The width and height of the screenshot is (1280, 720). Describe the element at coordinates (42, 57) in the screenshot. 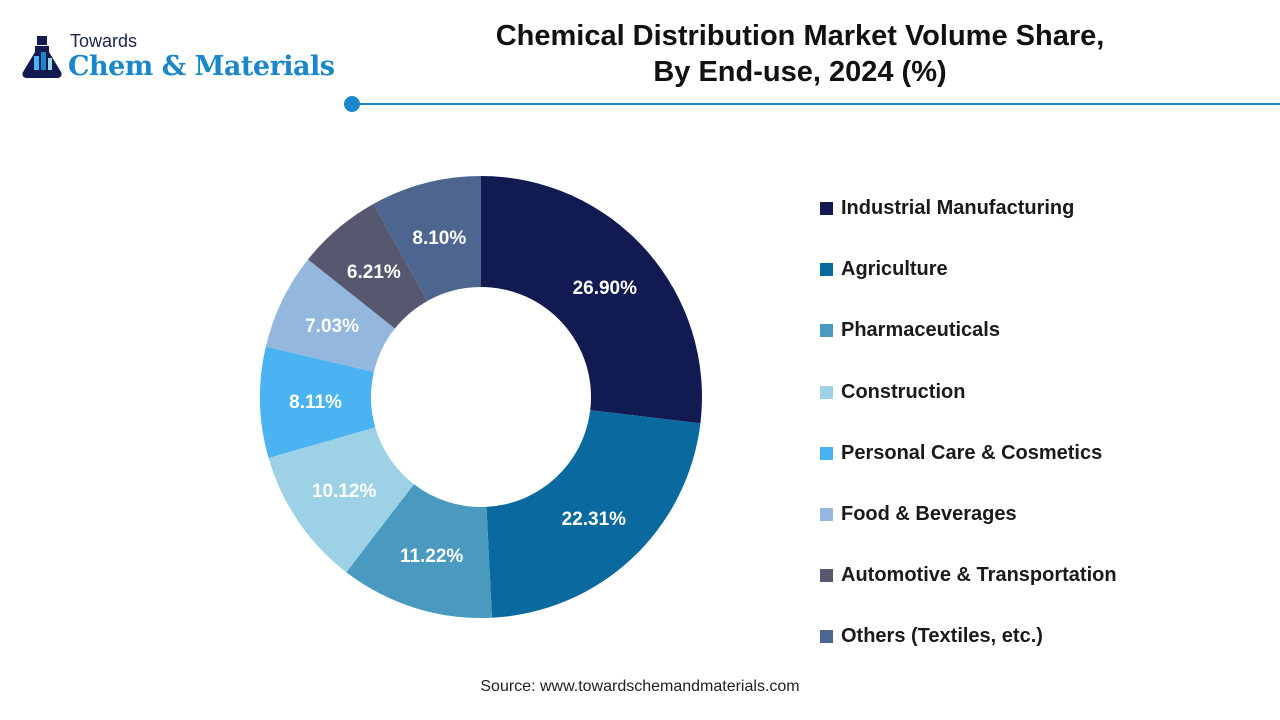

I see `flask-icon` at that location.